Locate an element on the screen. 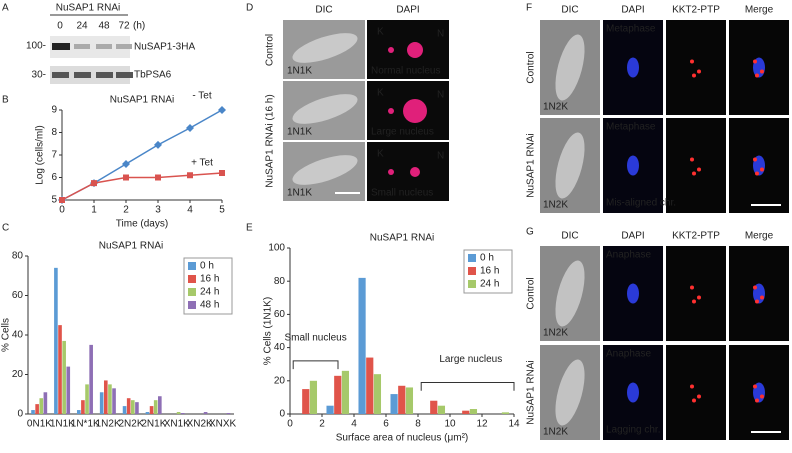 Image resolution: width=792 pixels, height=453 pixels. x-axis-label: Time (days) is located at coordinates (142, 224).